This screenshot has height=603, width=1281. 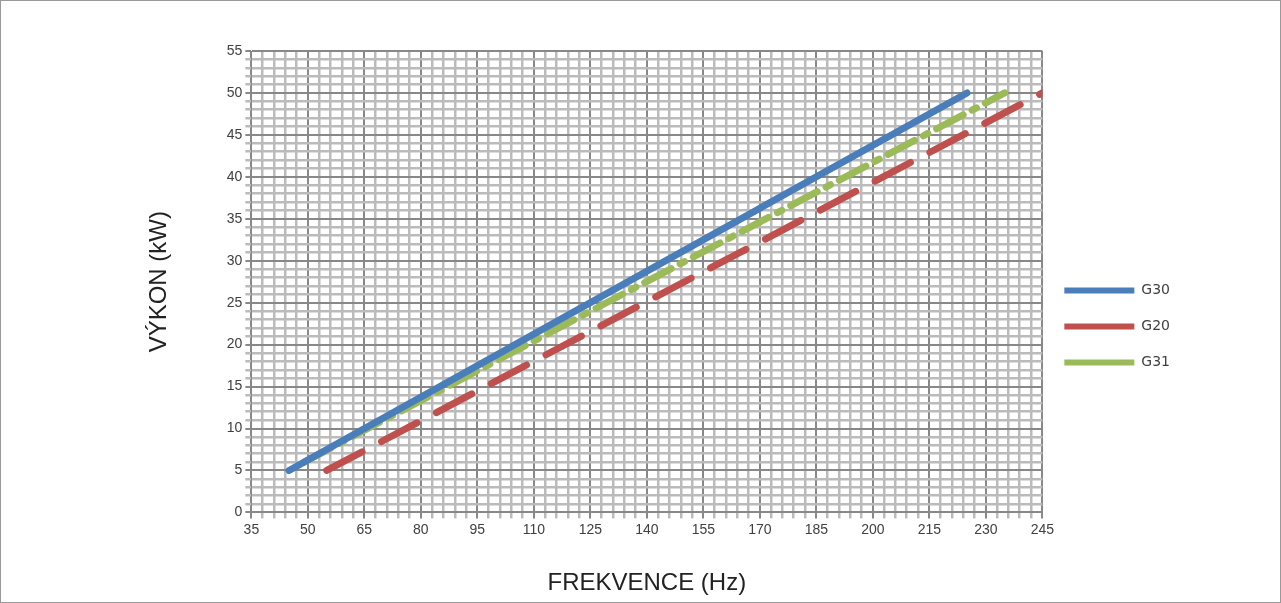 What do you see at coordinates (1156, 289) in the screenshot?
I see `legend-label: G30` at bounding box center [1156, 289].